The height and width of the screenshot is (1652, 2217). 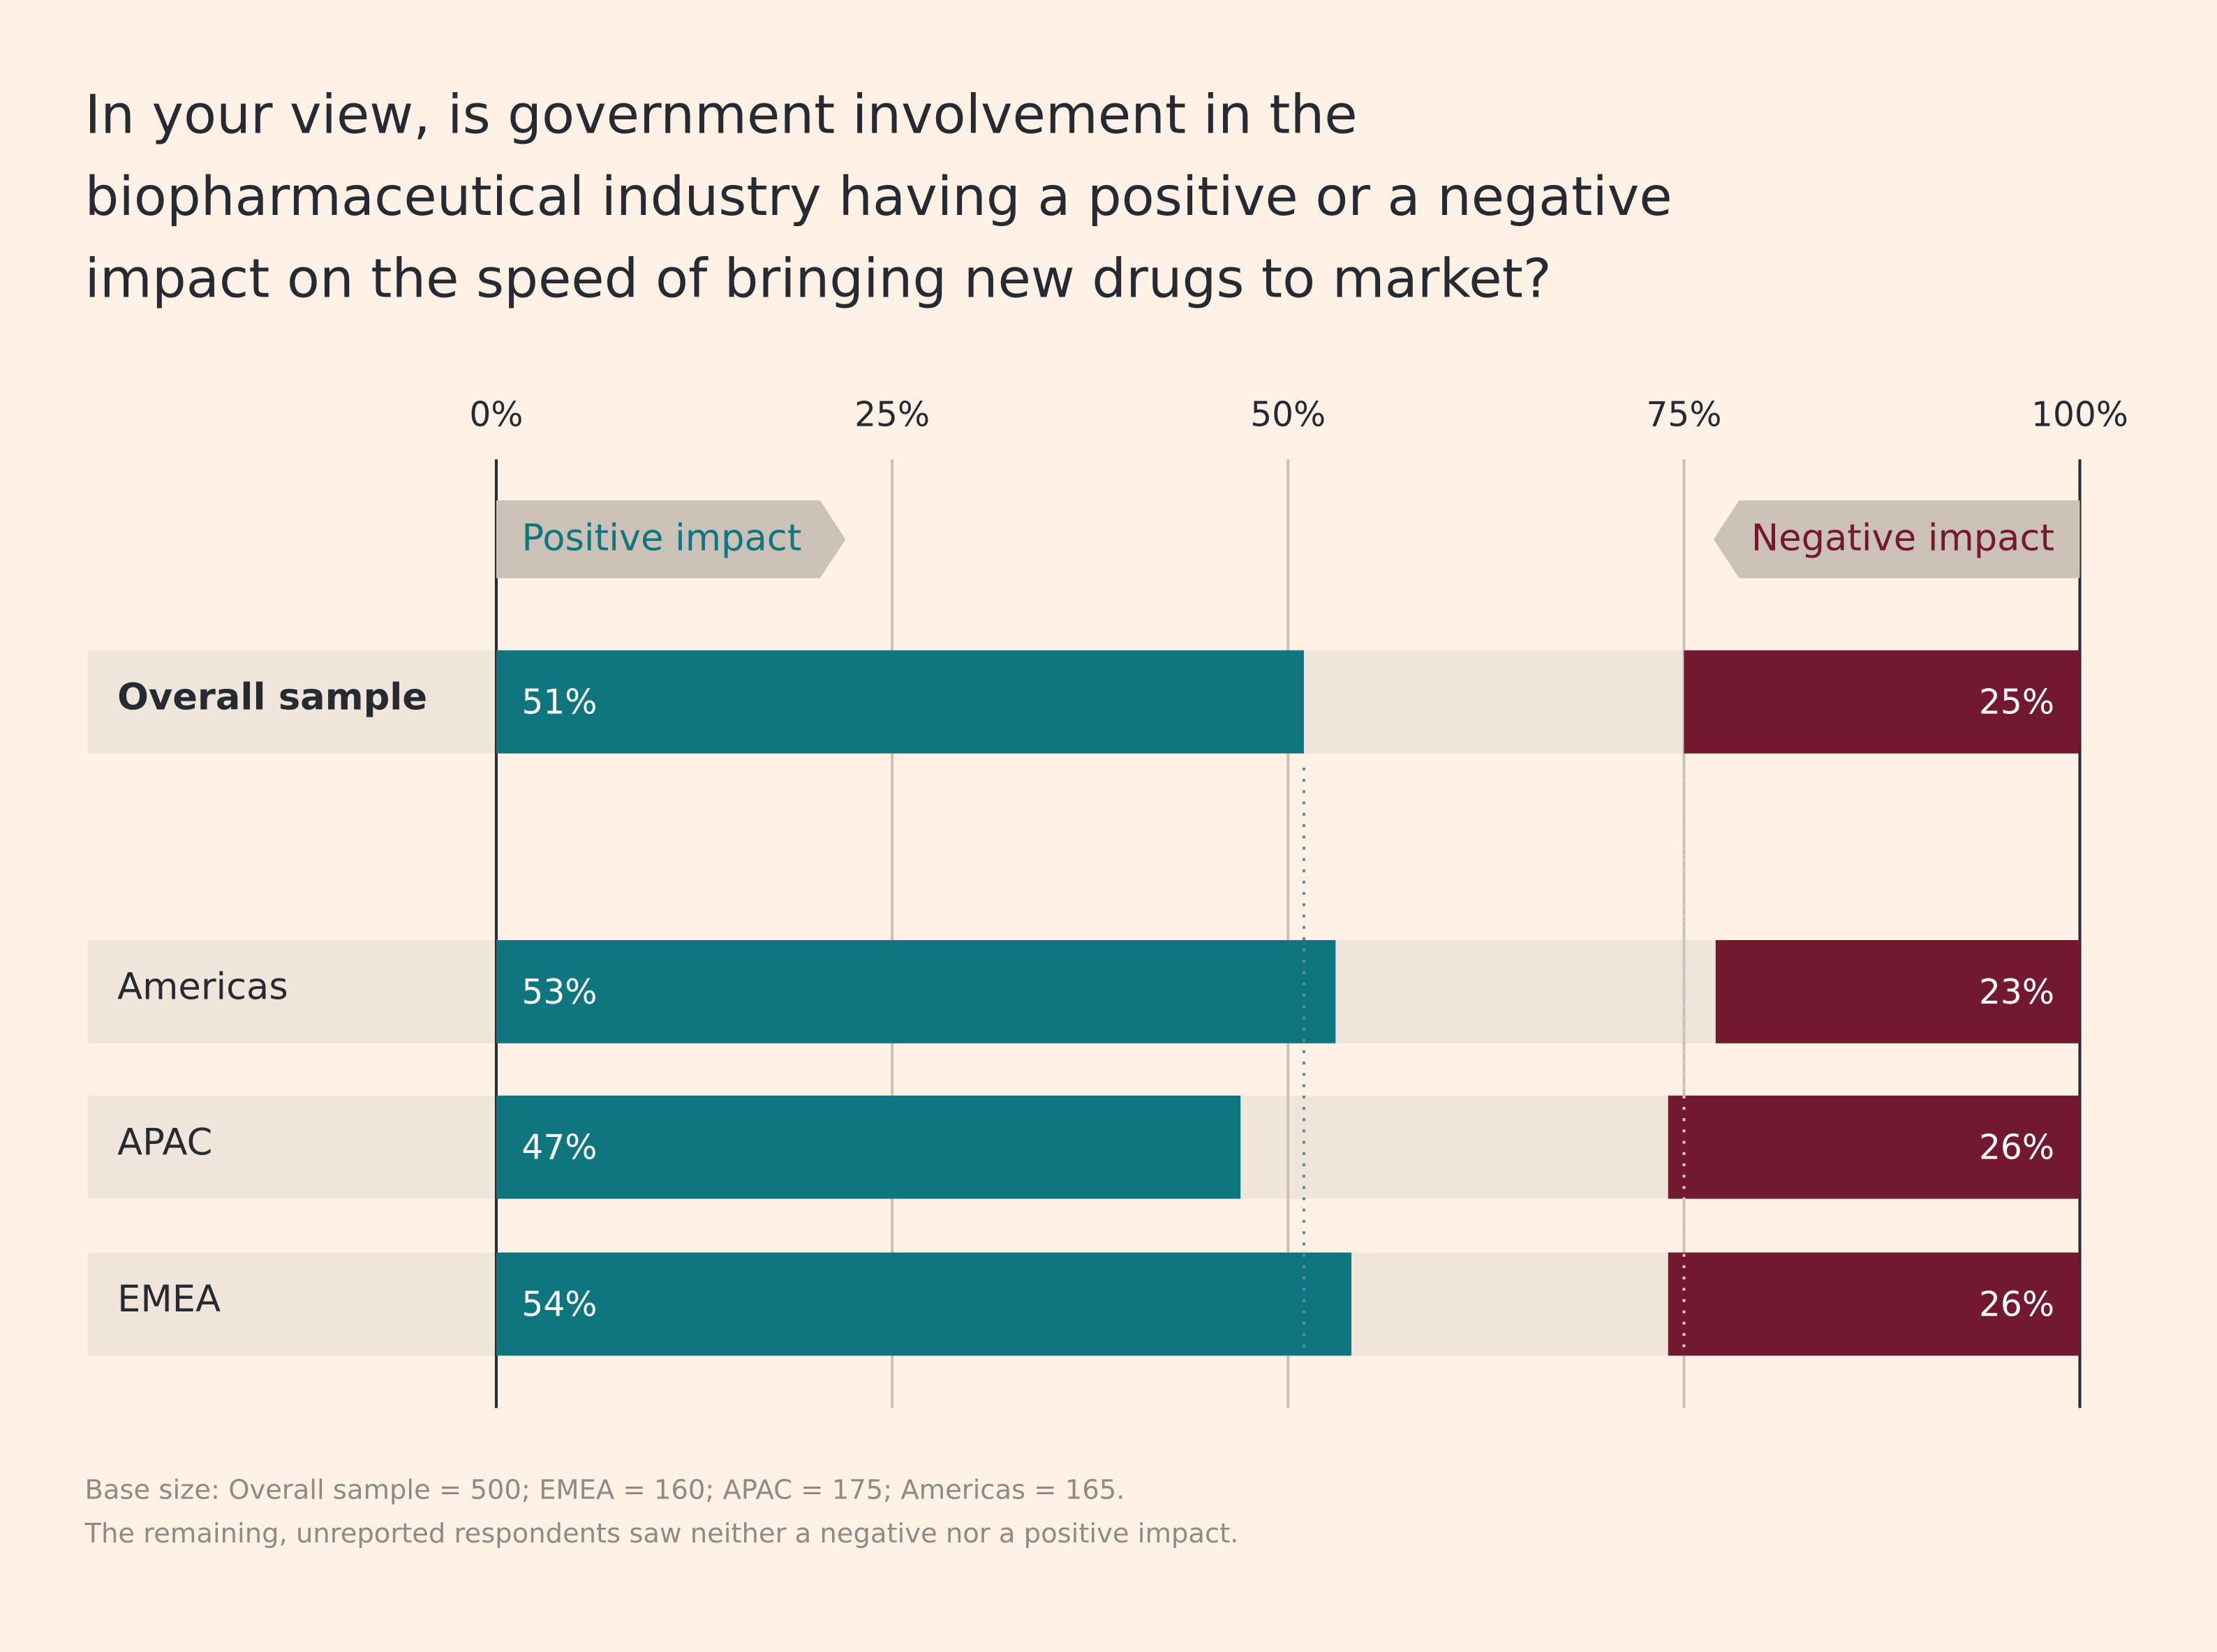 What do you see at coordinates (496, 416) in the screenshot?
I see `x-tick-label: 0%` at bounding box center [496, 416].